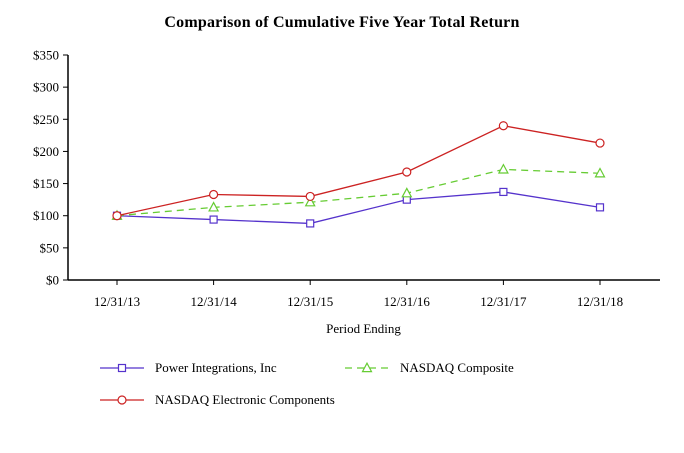 This screenshot has height=453, width=684. I want to click on legend-item-power-integrations: Power Integrations, Inc, so click(222, 368).